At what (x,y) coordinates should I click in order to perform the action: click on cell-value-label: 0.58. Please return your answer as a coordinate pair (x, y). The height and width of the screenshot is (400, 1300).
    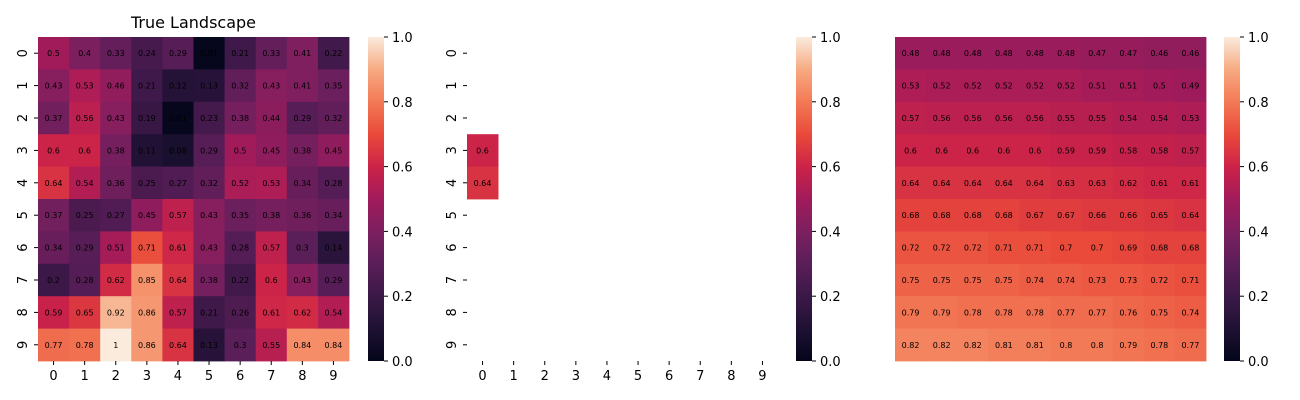
    Looking at the image, I should click on (1159, 150).